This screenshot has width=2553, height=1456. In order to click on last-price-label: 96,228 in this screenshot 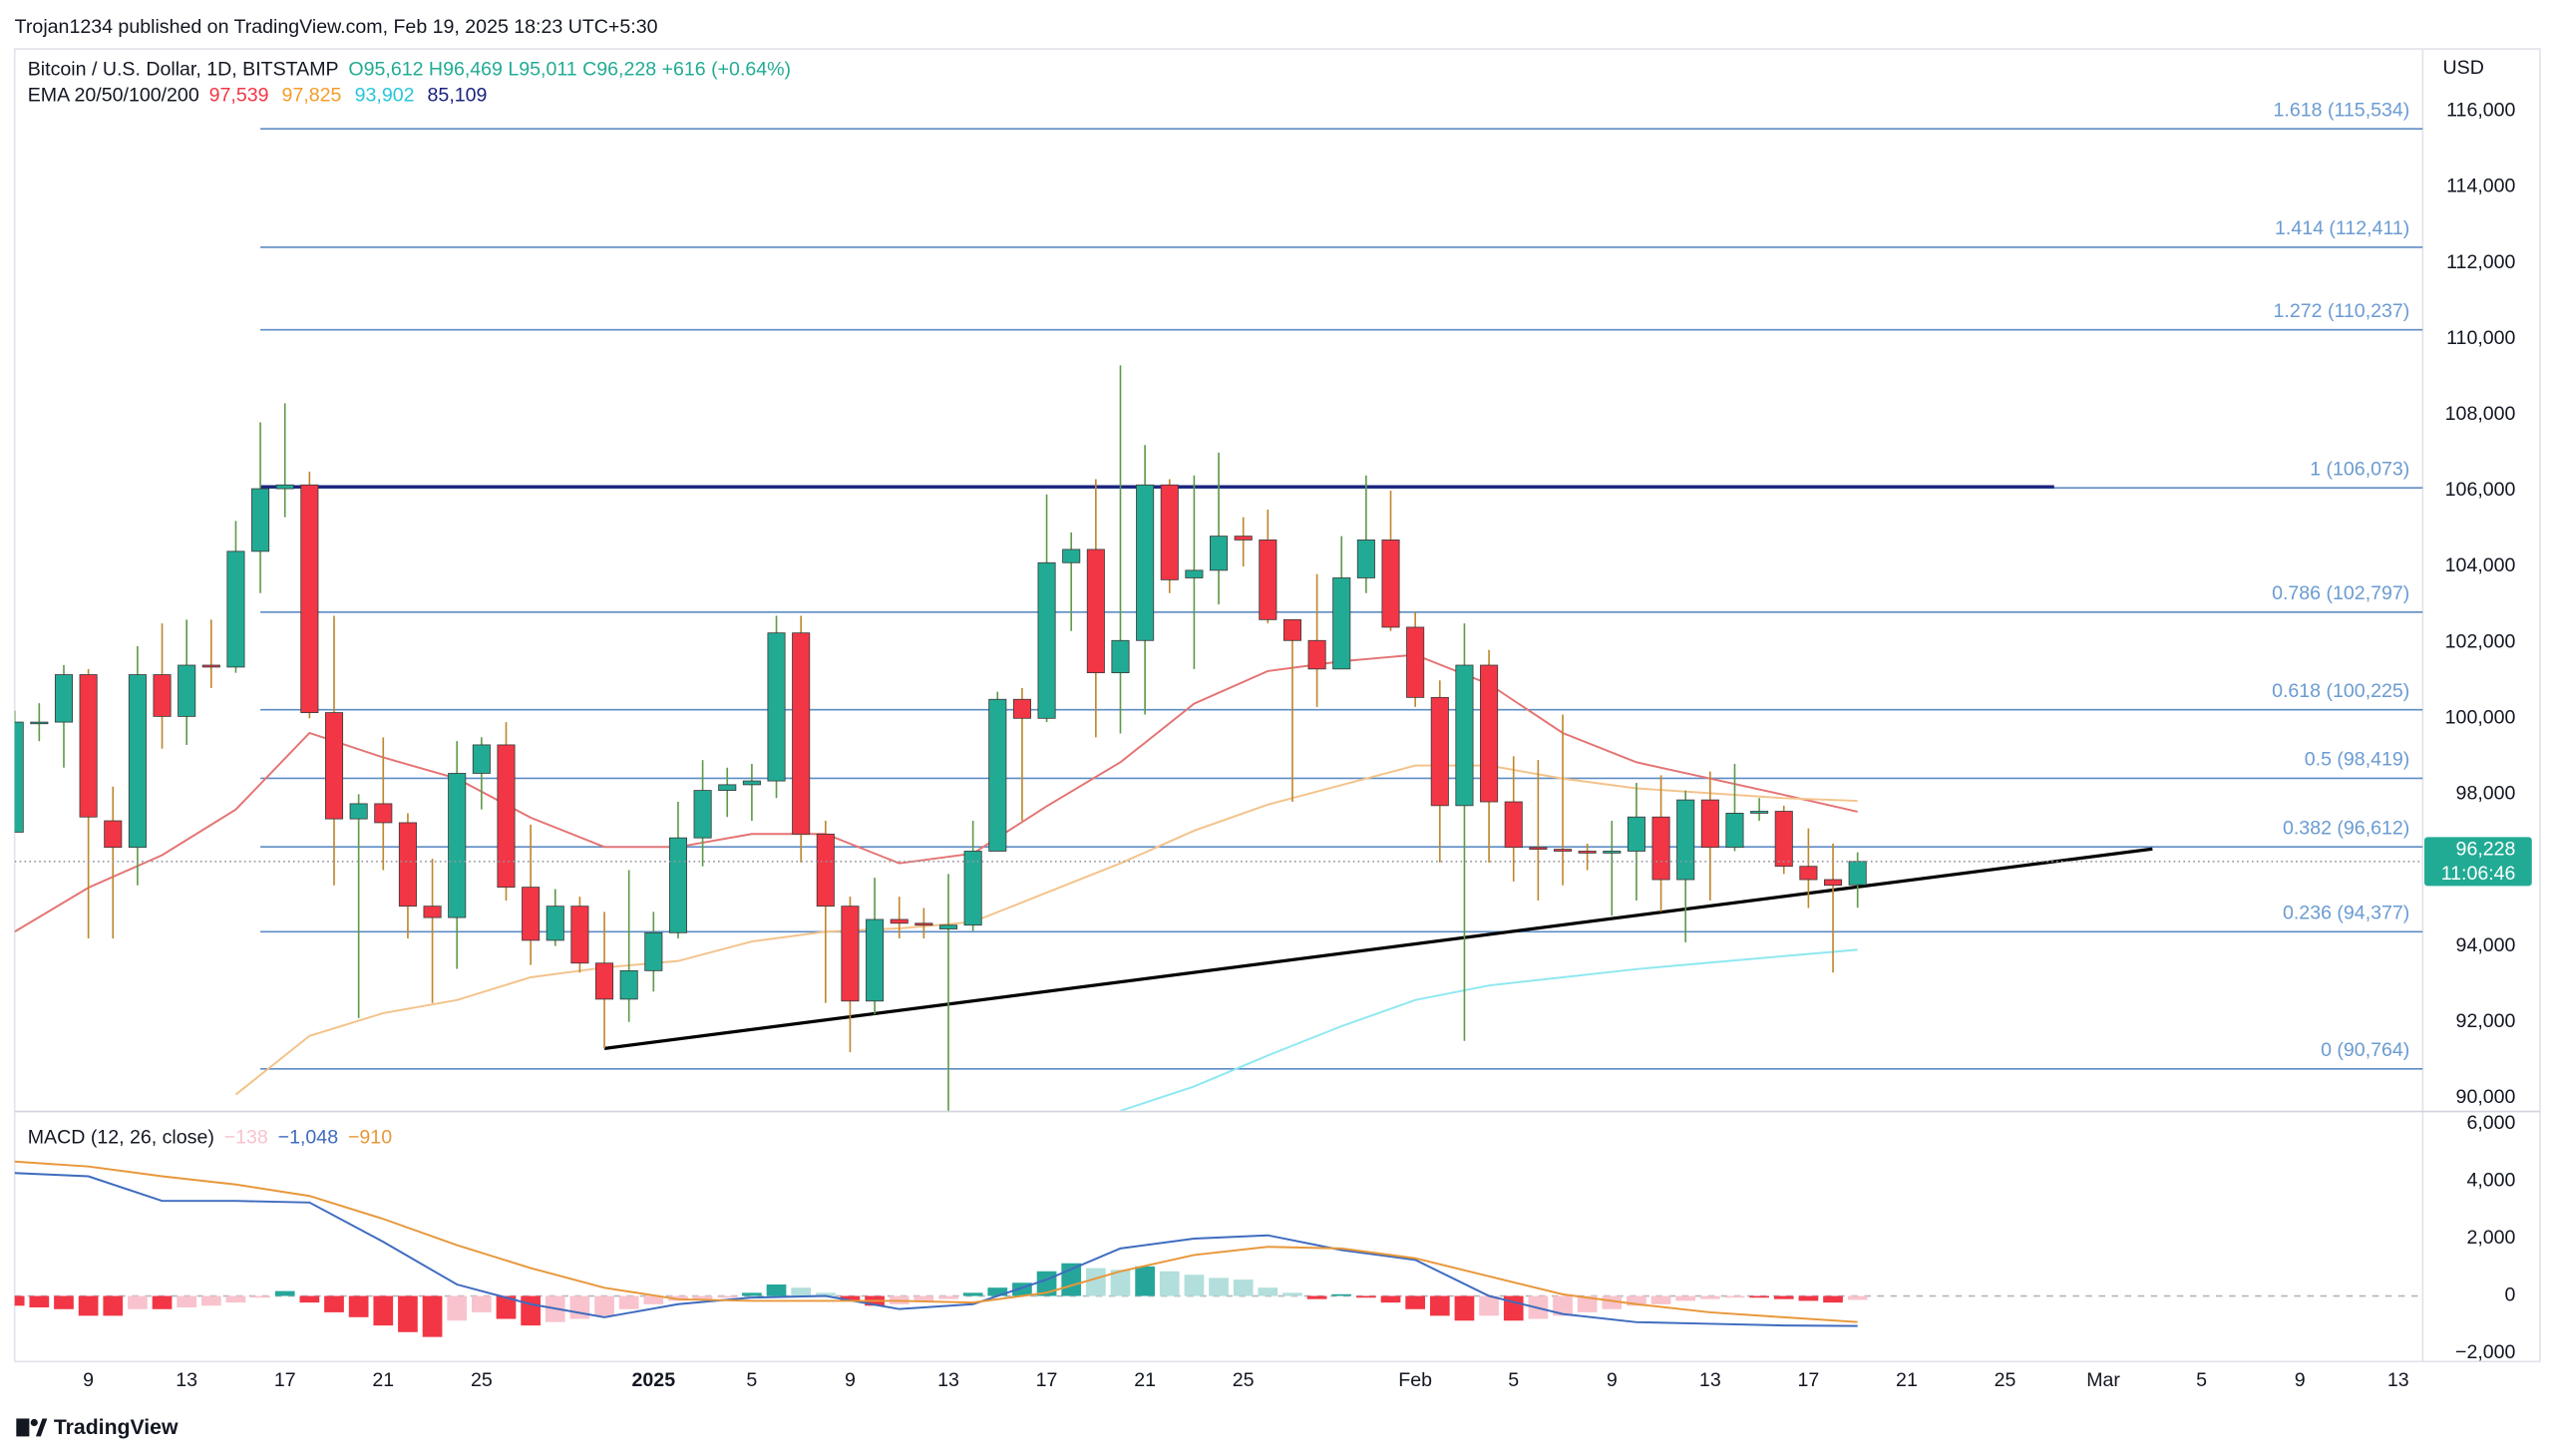, I will do `click(2486, 850)`.